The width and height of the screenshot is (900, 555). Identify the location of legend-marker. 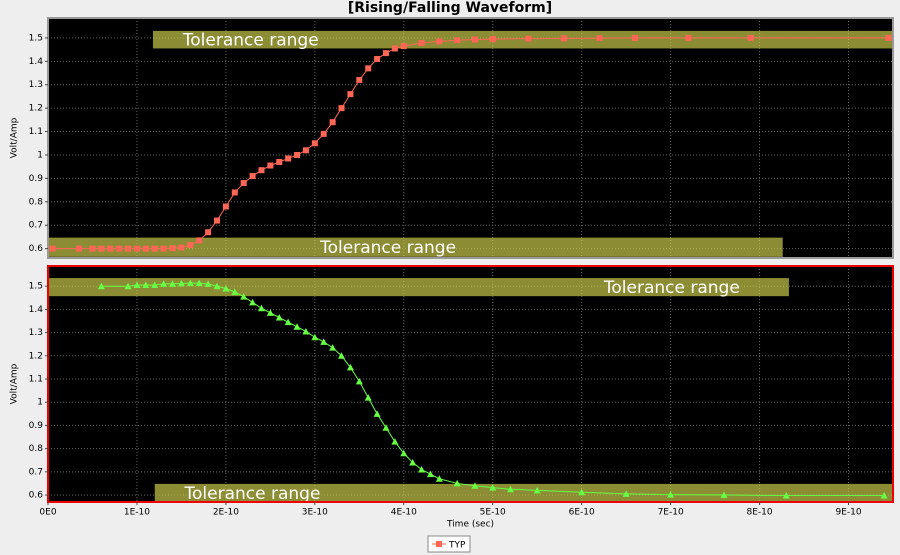
(439, 544).